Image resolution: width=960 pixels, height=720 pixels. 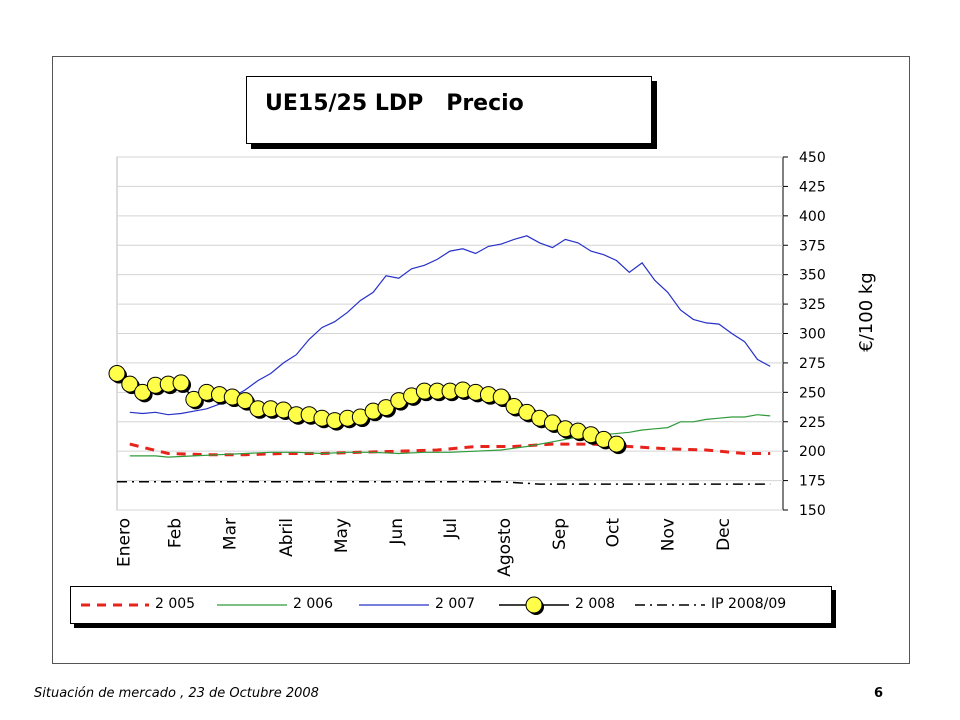 What do you see at coordinates (812, 305) in the screenshot?
I see `y-tick-label: 325` at bounding box center [812, 305].